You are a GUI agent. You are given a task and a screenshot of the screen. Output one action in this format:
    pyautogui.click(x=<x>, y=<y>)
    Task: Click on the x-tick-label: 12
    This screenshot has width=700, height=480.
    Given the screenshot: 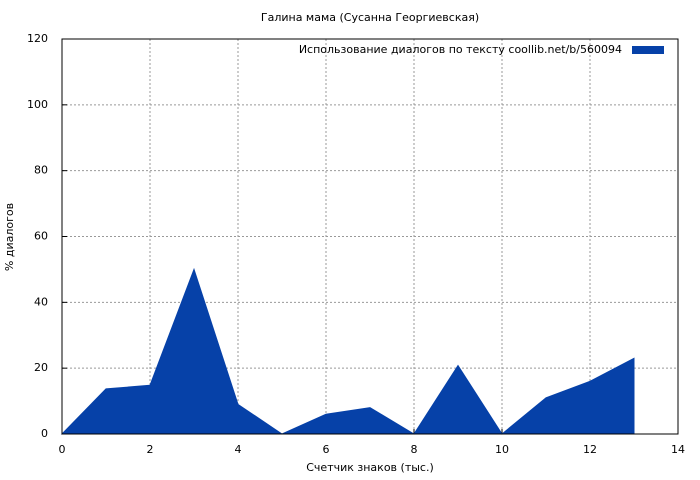 What is the action you would take?
    pyautogui.click(x=590, y=449)
    